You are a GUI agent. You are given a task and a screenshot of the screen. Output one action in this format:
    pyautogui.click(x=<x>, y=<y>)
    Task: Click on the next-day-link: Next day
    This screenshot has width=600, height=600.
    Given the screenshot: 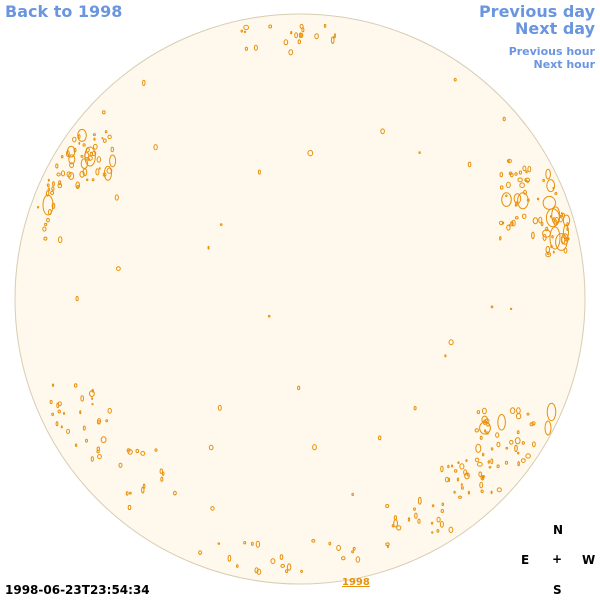 What is the action you would take?
    pyautogui.click(x=555, y=28)
    